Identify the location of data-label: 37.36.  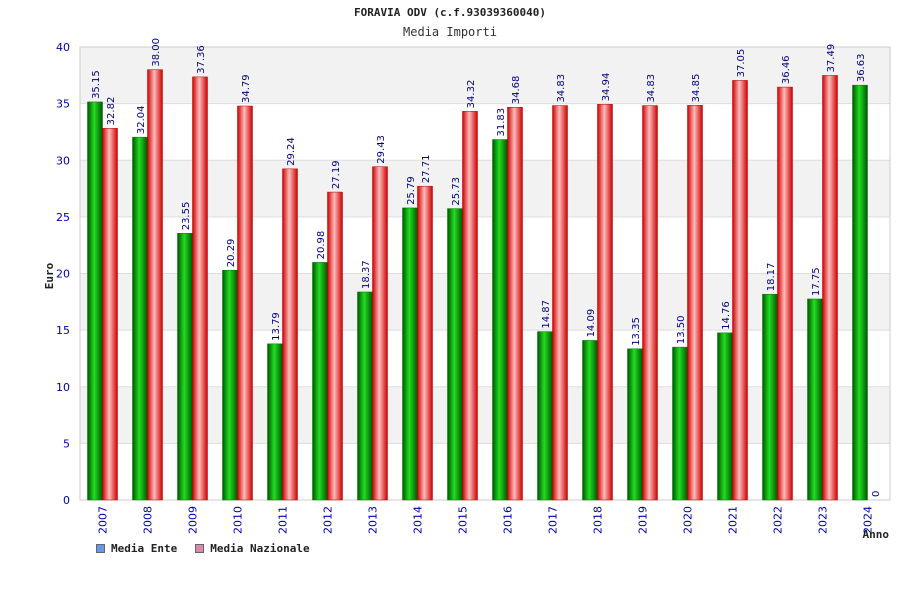
(201, 59).